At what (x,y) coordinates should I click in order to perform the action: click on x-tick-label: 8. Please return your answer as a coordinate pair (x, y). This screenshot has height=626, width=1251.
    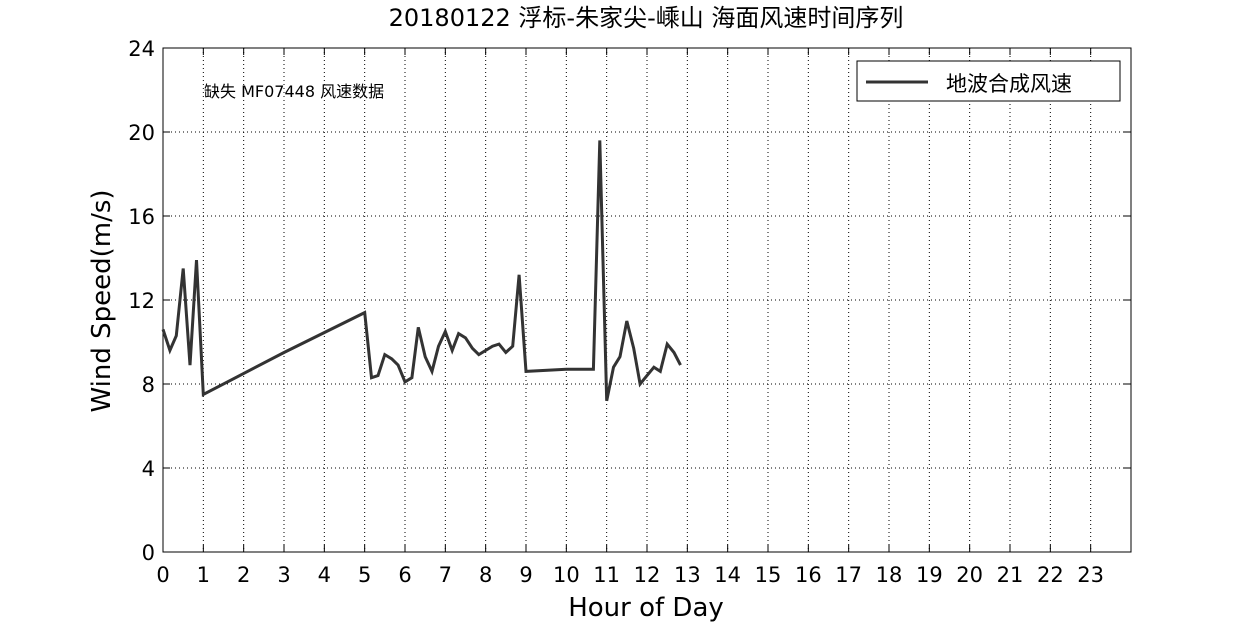
    Looking at the image, I should click on (485, 575).